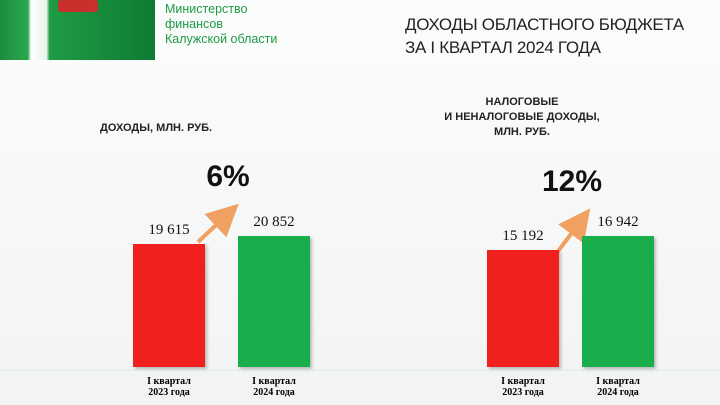 The width and height of the screenshot is (720, 405). I want to click on value-label: 15 192, so click(523, 235).